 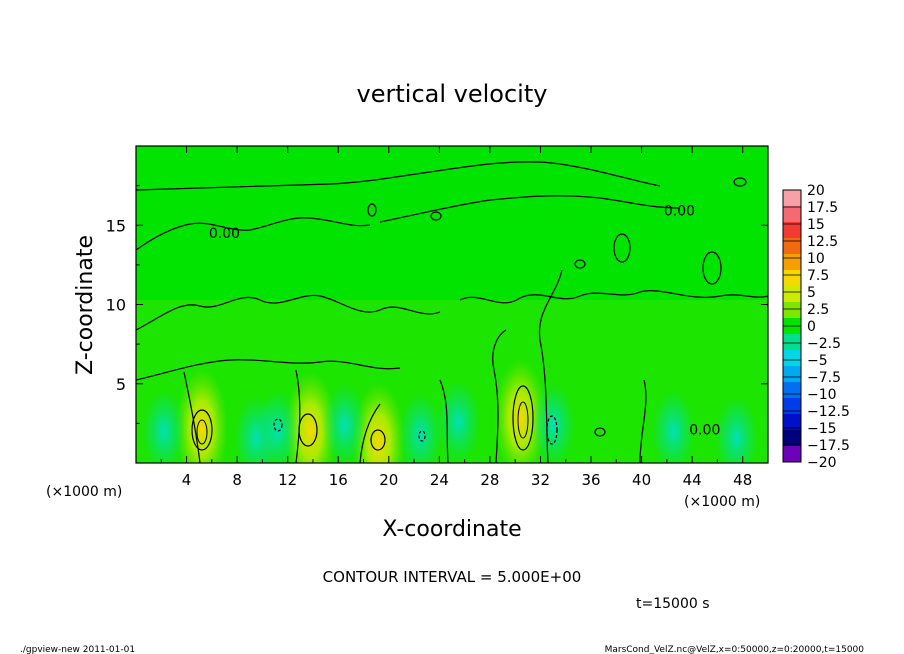 I want to click on colorbar-label: −17.5, so click(x=828, y=446).